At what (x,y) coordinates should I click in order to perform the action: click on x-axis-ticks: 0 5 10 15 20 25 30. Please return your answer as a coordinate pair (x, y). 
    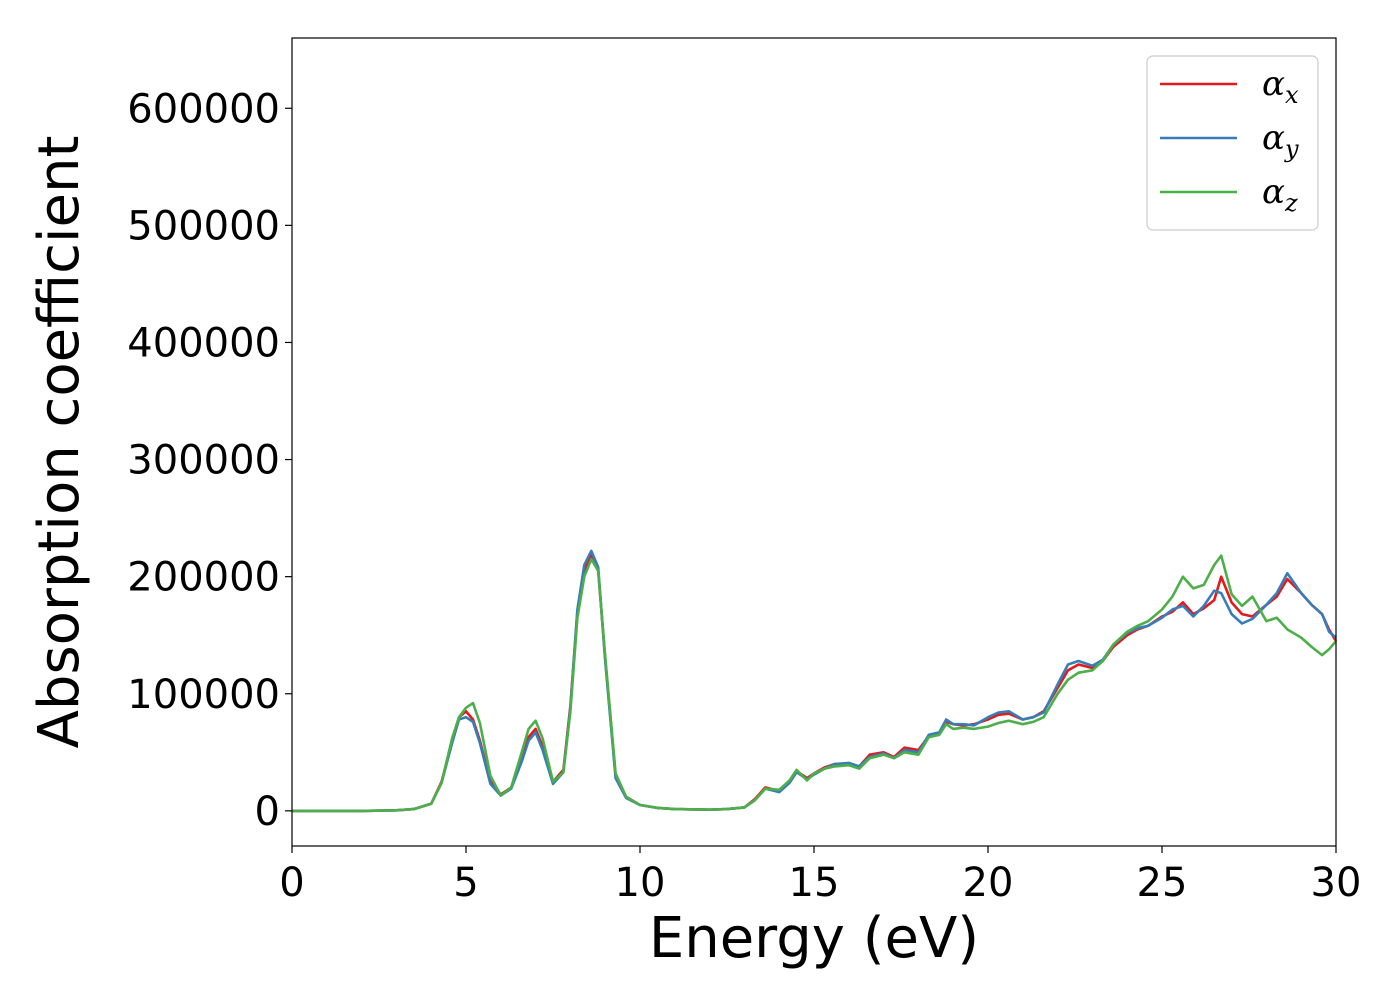
    Looking at the image, I should click on (820, 876).